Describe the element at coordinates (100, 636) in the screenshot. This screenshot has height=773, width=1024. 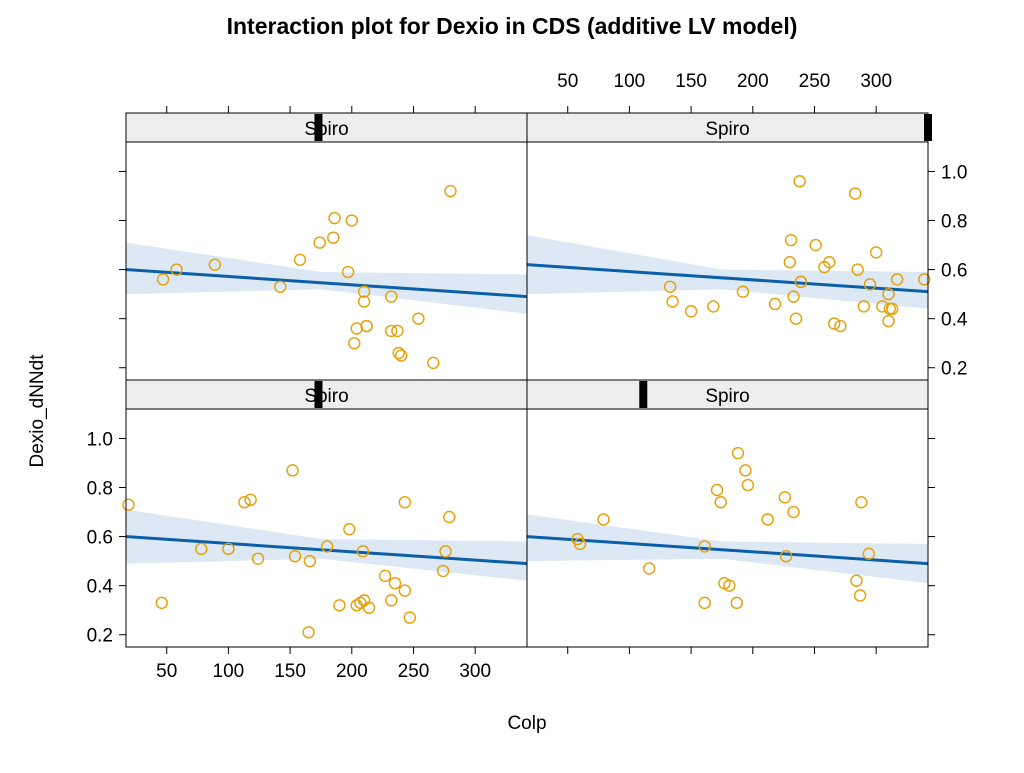
I see `y-tick-label: 0.2` at that location.